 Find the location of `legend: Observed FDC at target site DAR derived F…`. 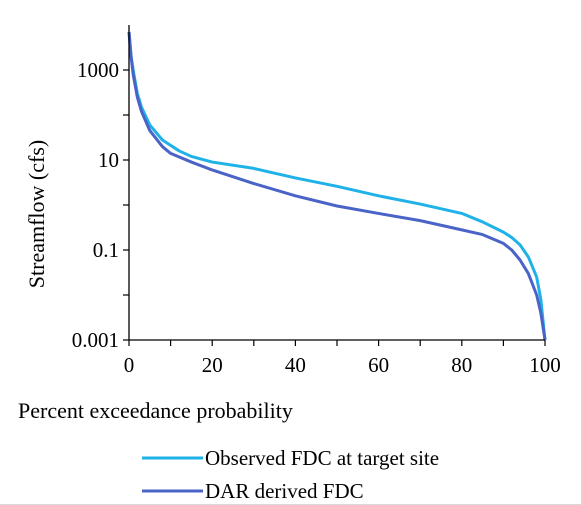

legend: Observed FDC at target site DAR derived F… is located at coordinates (290, 474).